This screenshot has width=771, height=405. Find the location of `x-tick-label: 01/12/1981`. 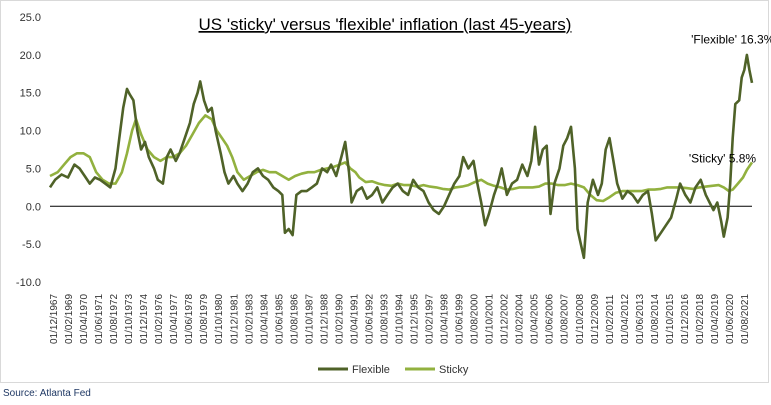

x-tick-label: 01/12/1981 is located at coordinates (234, 319).